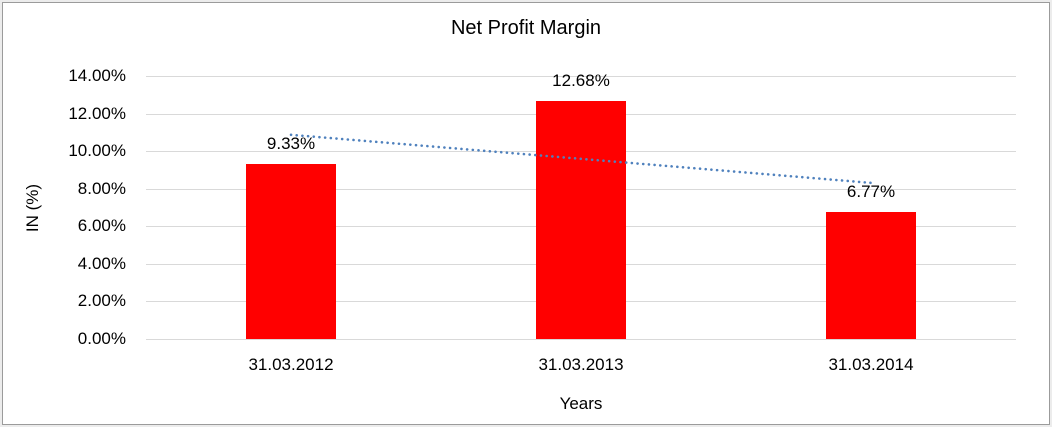 Image resolution: width=1052 pixels, height=427 pixels. What do you see at coordinates (101, 301) in the screenshot?
I see `y-axis-tick-label: 2.00%` at bounding box center [101, 301].